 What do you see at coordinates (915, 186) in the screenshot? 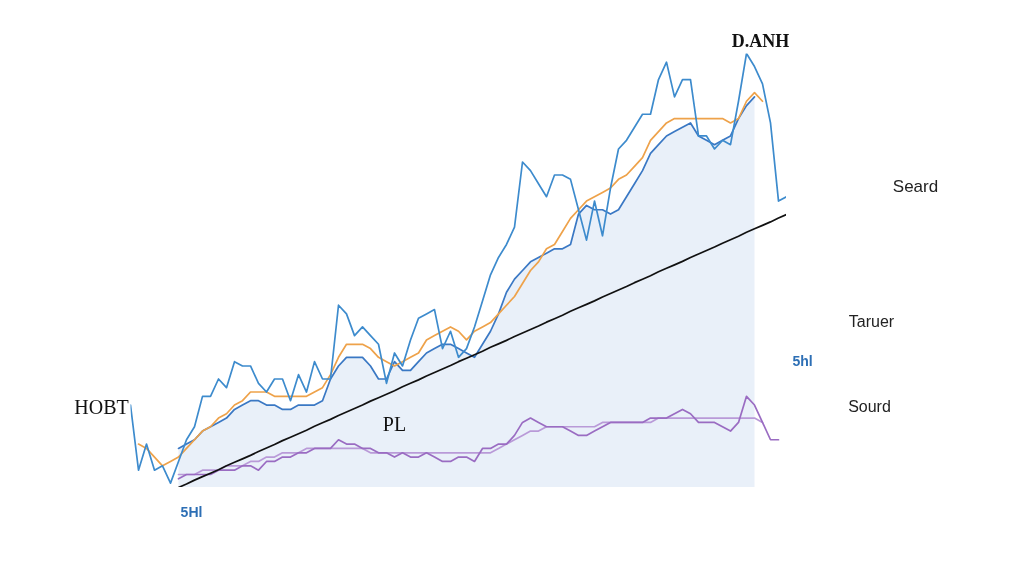
I see `text: Seard` at bounding box center [915, 186].